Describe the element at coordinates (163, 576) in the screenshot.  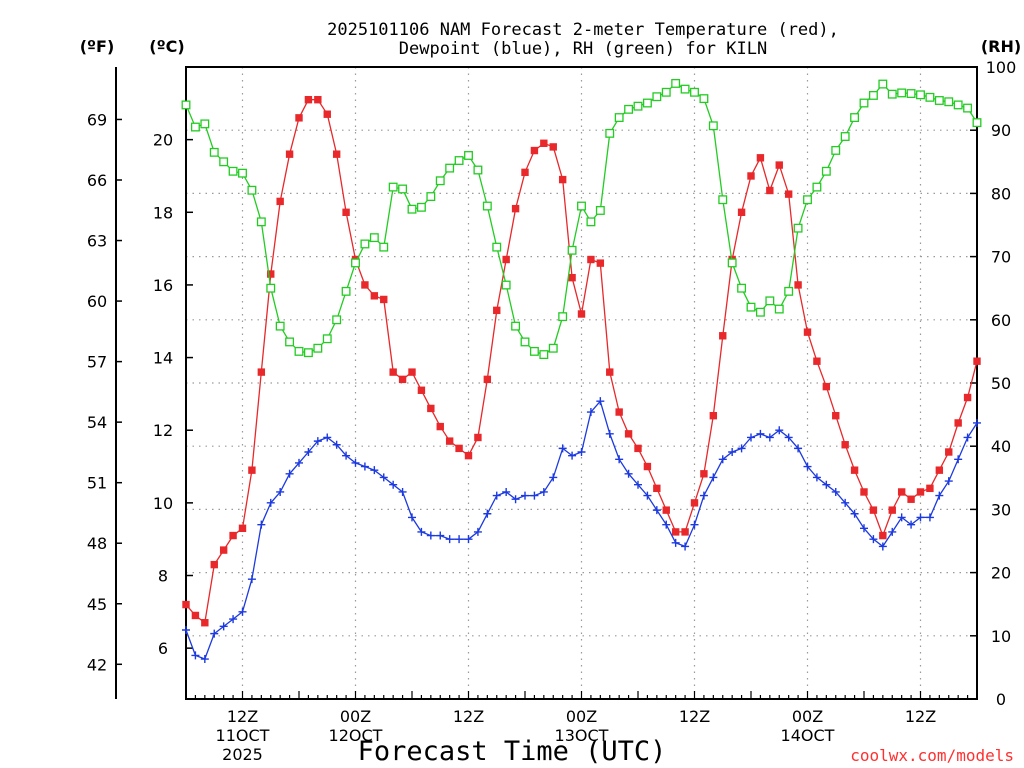
I see `celsius-tick-label: 8` at that location.